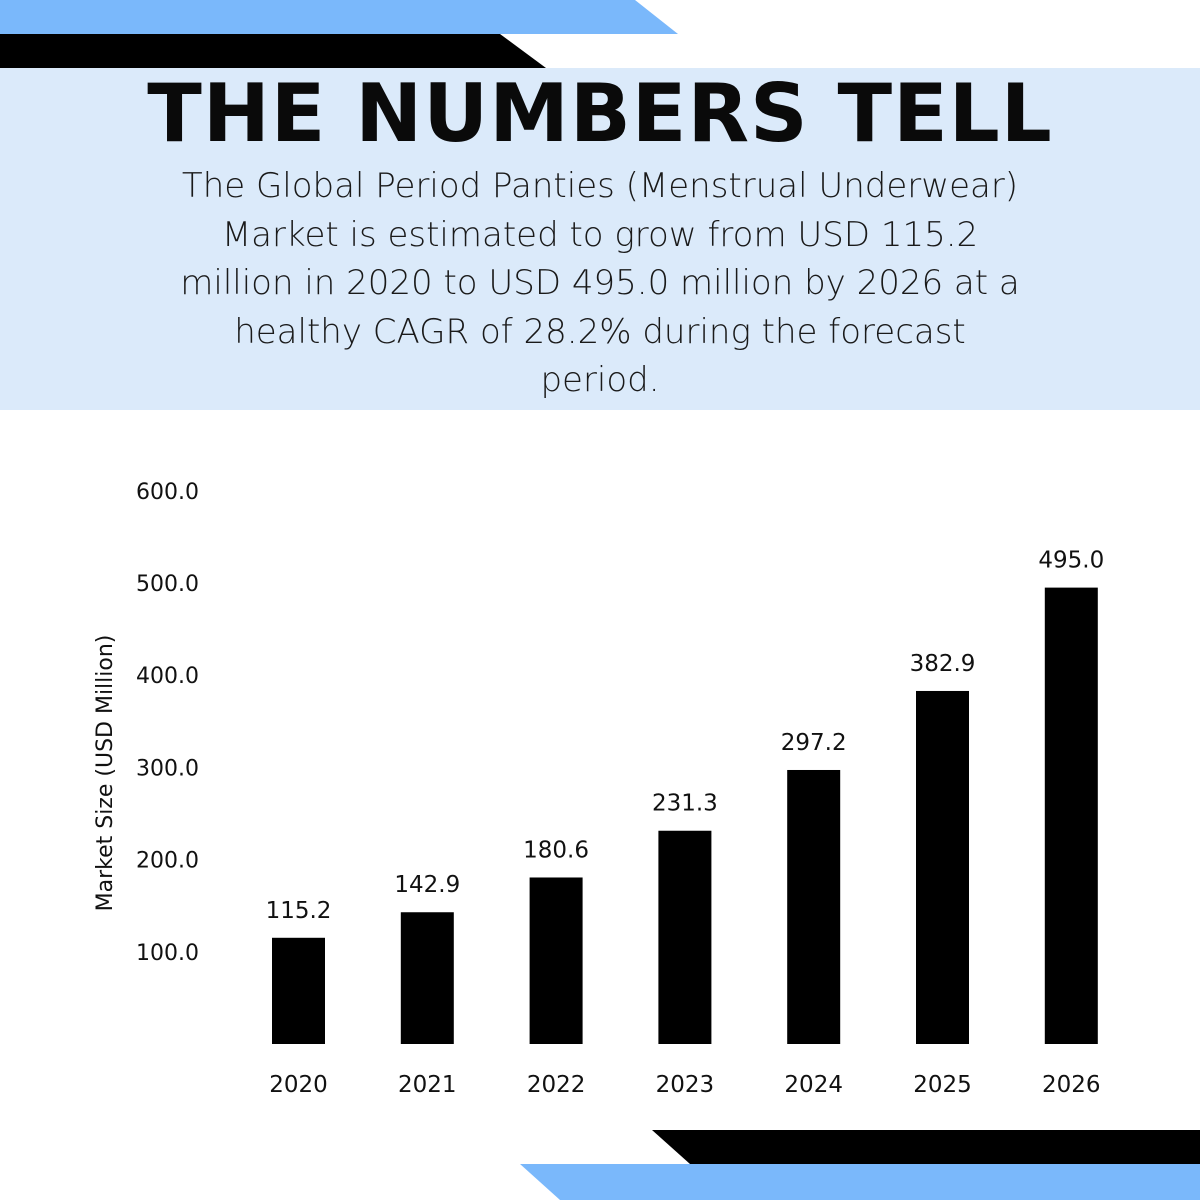  I want to click on bar-value-label: 231.3, so click(685, 804).